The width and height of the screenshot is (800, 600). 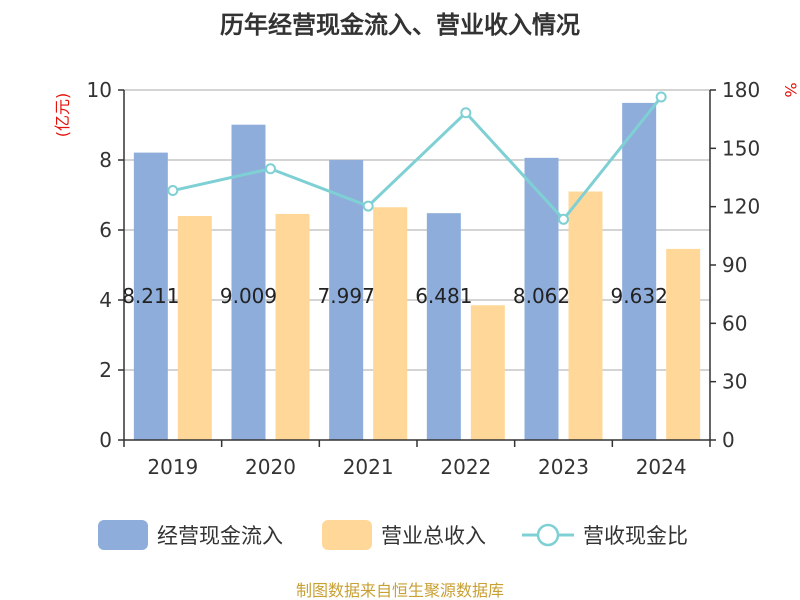 I want to click on left-axis-unit: (亿元), so click(x=62, y=115).